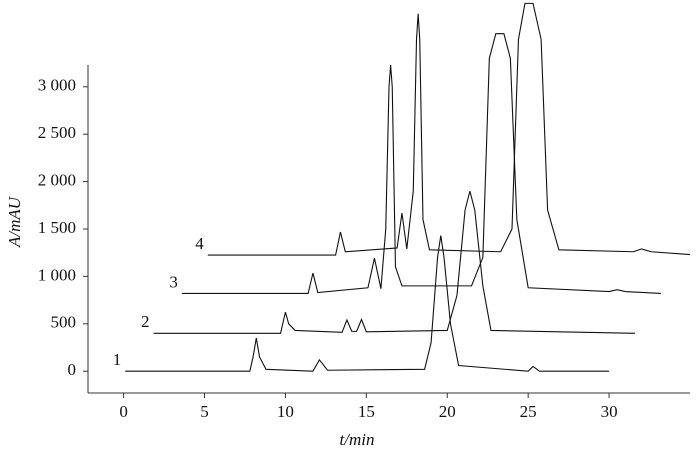 The width and height of the screenshot is (700, 457). I want to click on y-tick-label: 1 500, so click(57, 227).